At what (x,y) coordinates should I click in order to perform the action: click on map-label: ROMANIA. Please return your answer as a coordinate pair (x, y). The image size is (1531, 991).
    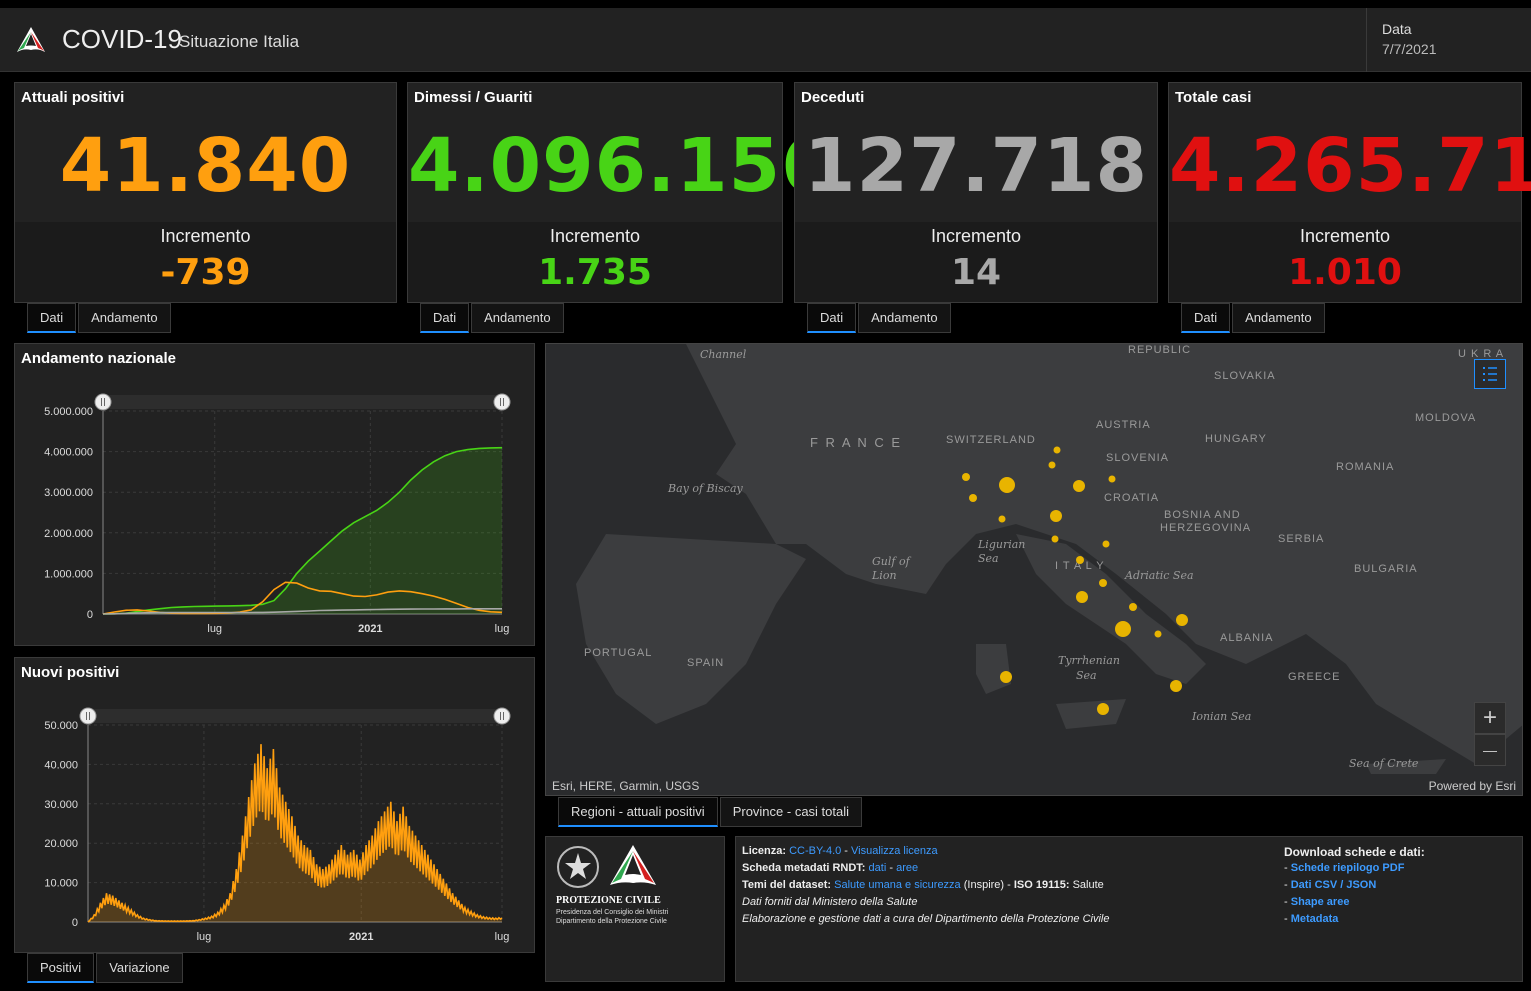
    Looking at the image, I should click on (1365, 467).